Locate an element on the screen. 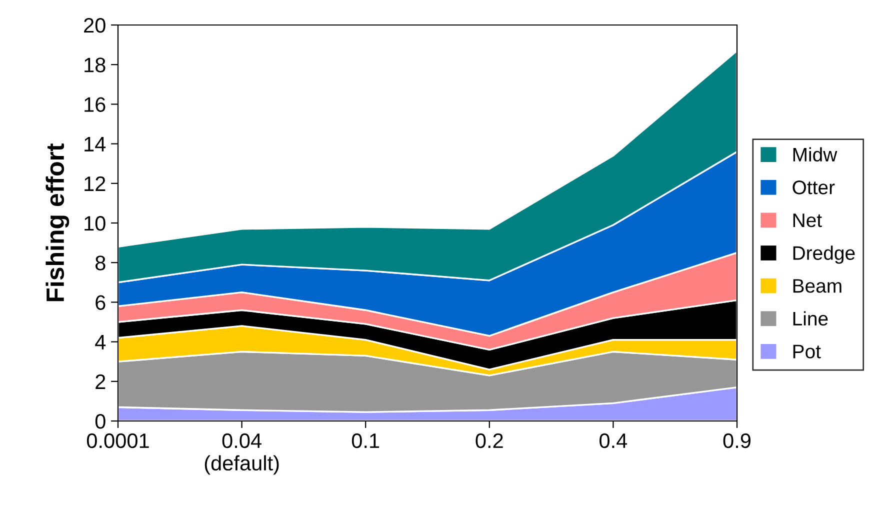  x-tick-label: 0.9 is located at coordinates (736, 440).